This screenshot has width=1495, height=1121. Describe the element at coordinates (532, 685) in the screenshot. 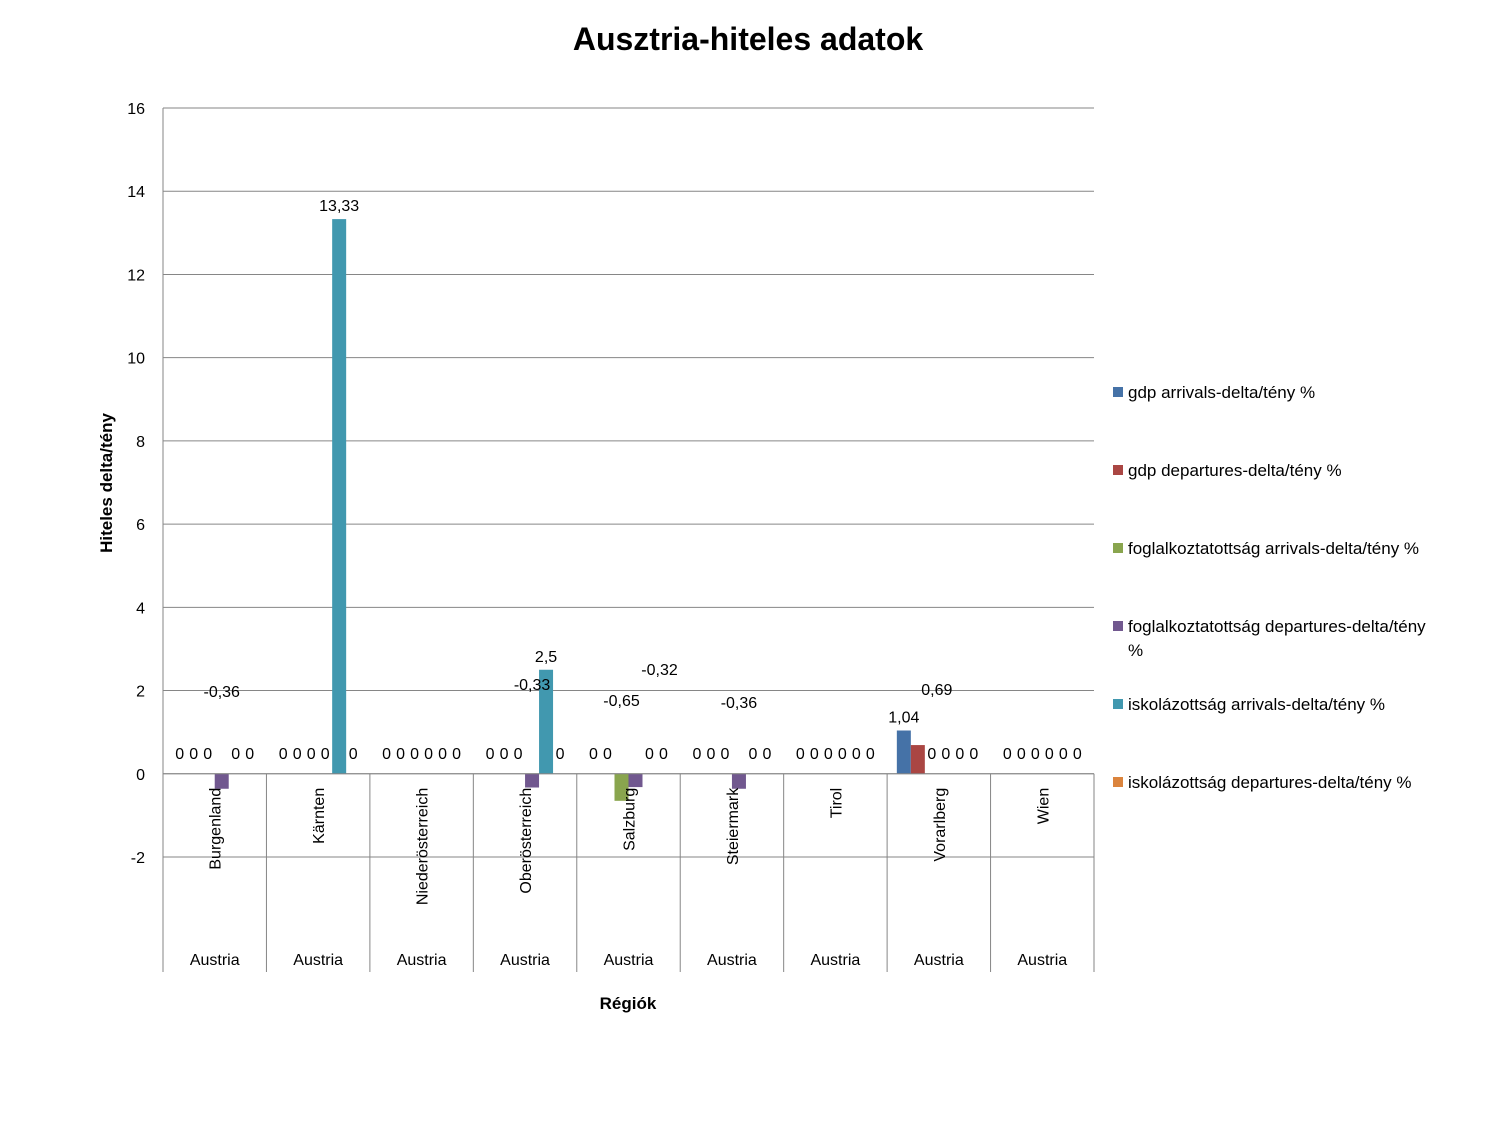

I see `data-label: -0,33` at that location.